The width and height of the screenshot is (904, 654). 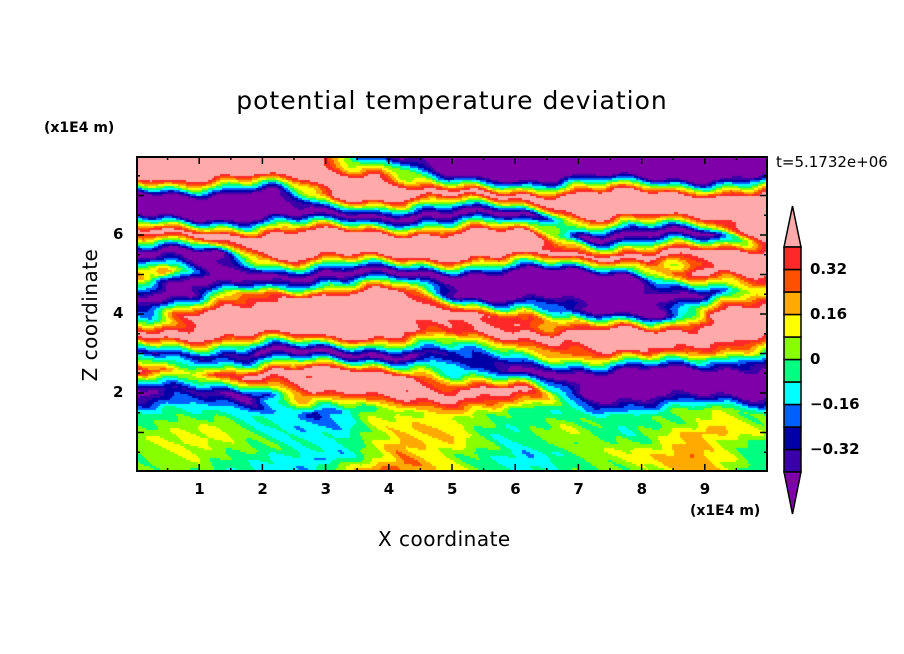 What do you see at coordinates (642, 489) in the screenshot?
I see `x-tick-label: 8` at bounding box center [642, 489].